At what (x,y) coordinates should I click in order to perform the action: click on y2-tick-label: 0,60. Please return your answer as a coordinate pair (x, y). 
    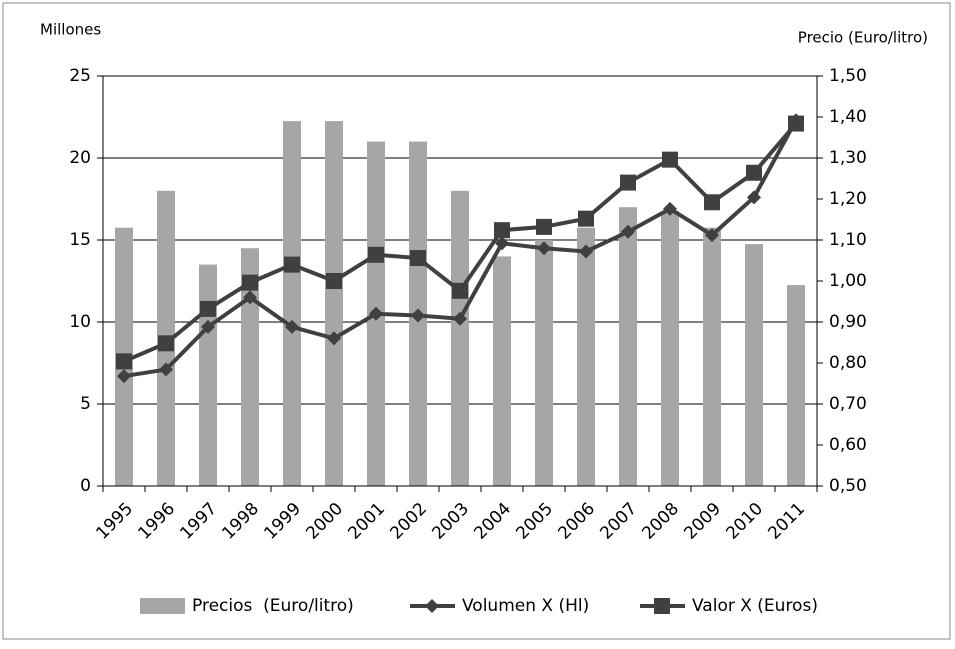
    Looking at the image, I should click on (848, 445).